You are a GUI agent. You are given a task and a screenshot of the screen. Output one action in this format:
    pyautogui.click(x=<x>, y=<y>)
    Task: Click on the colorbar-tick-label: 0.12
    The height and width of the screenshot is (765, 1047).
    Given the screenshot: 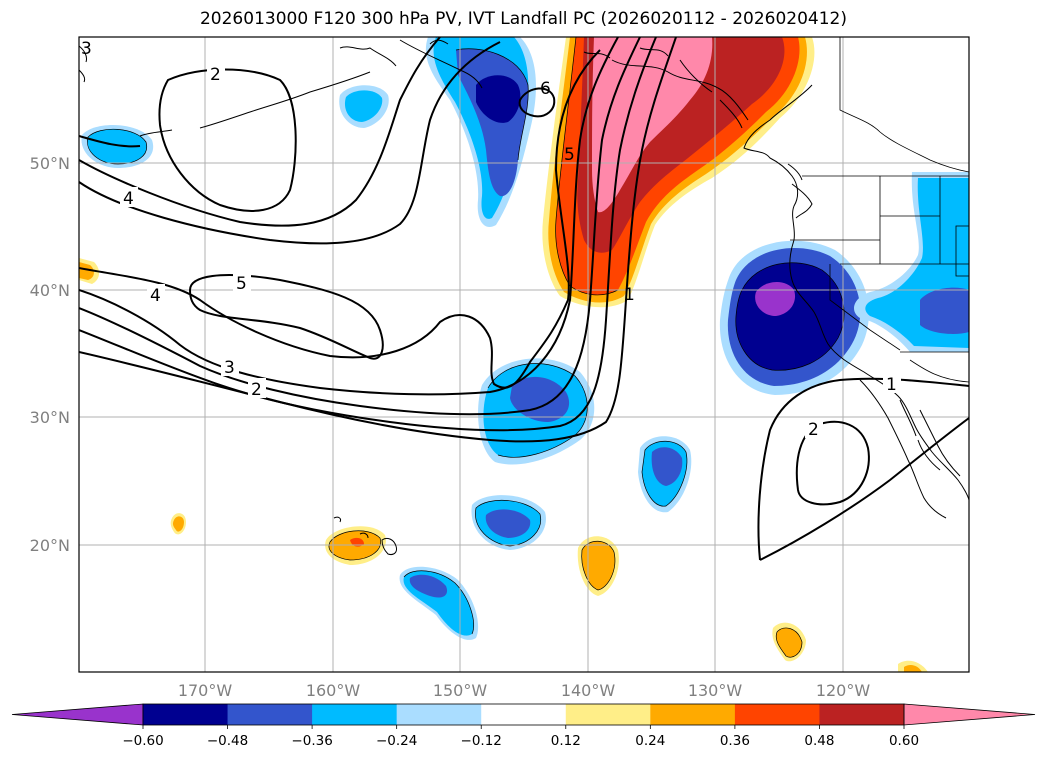 What is the action you would take?
    pyautogui.click(x=566, y=741)
    